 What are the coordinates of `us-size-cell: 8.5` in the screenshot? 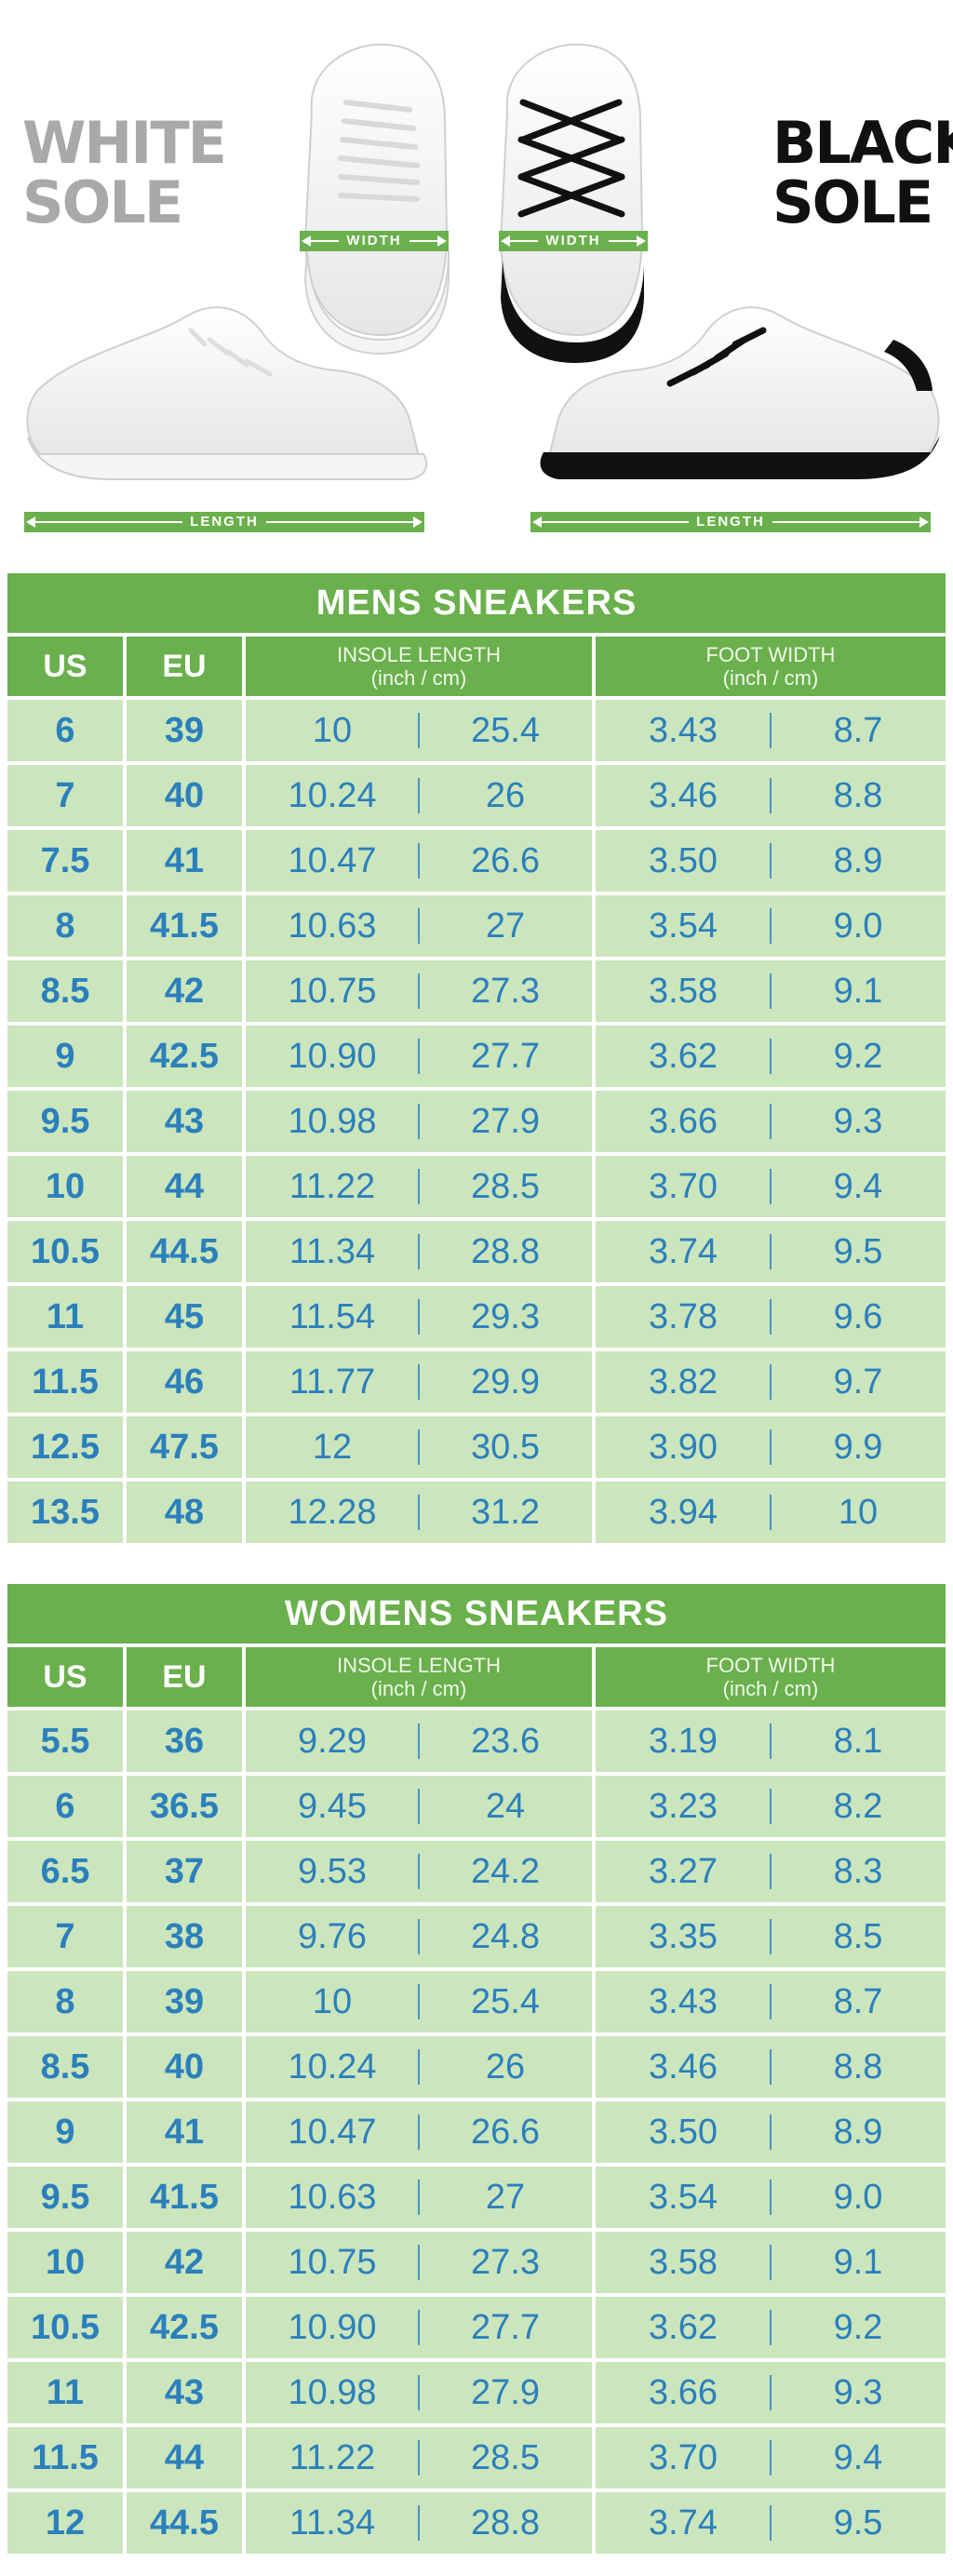 It's located at (65, 2067).